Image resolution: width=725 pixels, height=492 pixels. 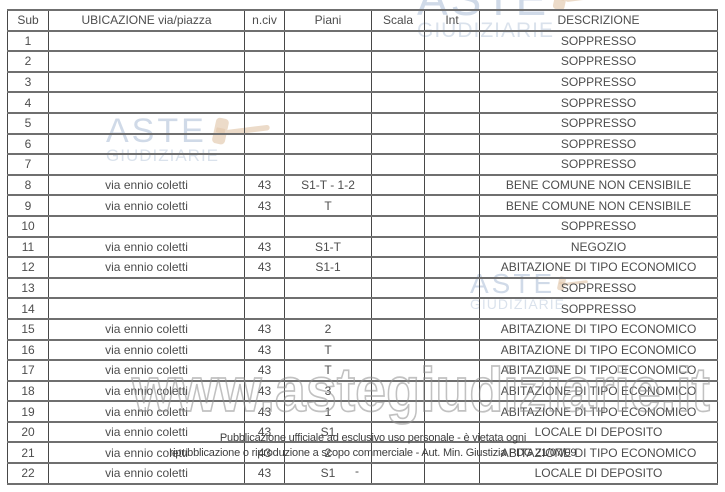 What do you see at coordinates (328, 473) in the screenshot?
I see `cell-piani: S1` at bounding box center [328, 473].